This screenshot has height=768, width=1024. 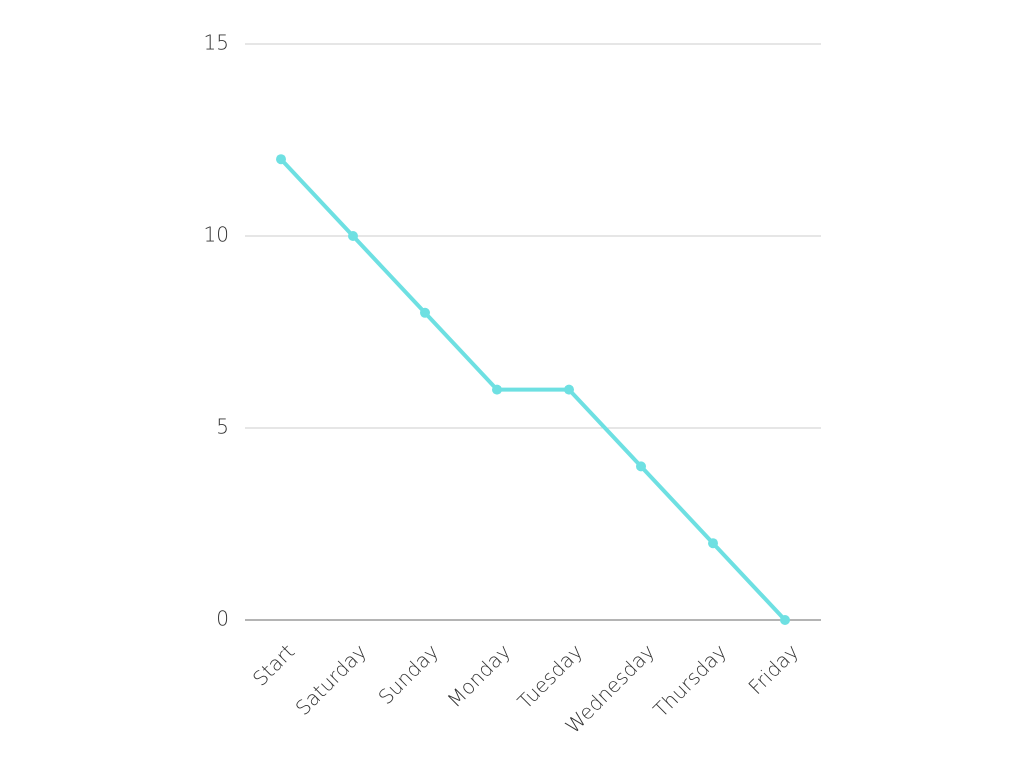 I want to click on data-point-start, so click(x=281, y=159).